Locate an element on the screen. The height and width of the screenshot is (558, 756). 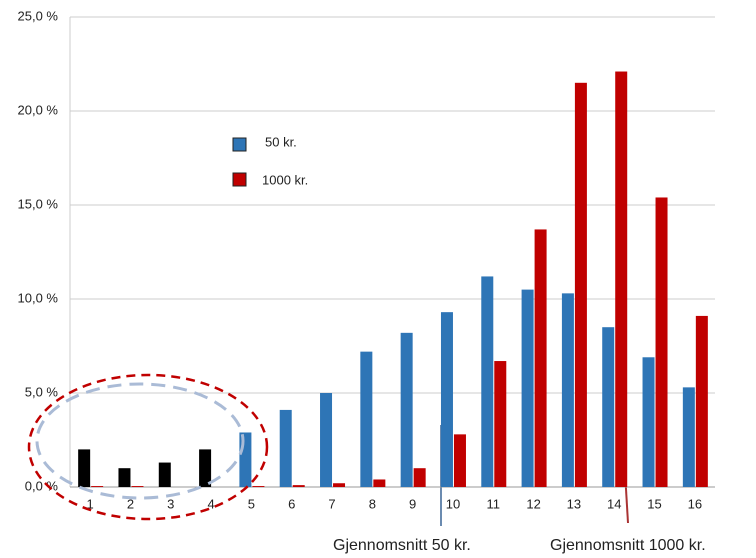
x-tick-label: 3 is located at coordinates (170, 503).